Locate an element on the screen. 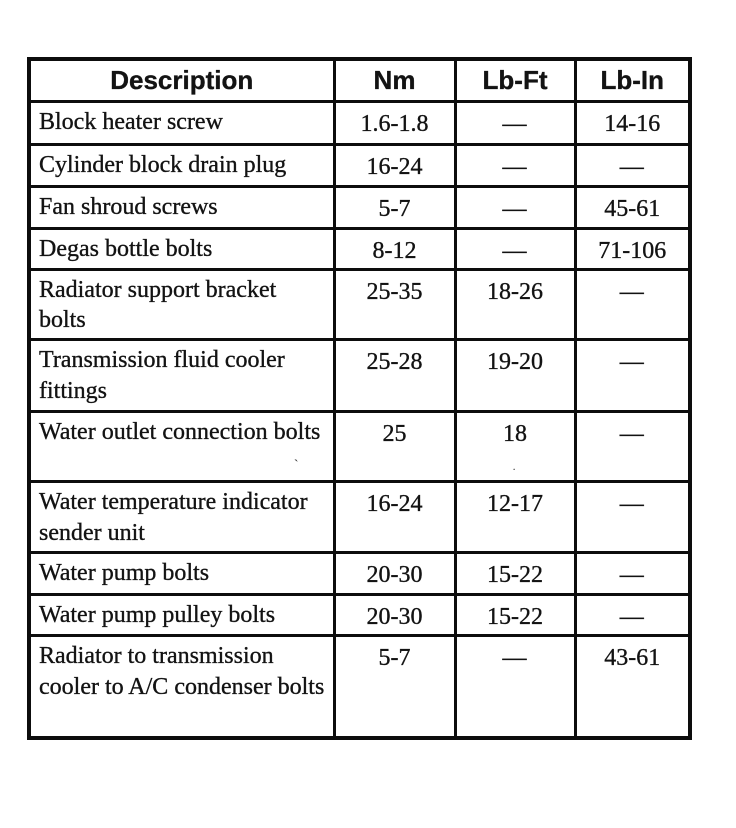  table-row: Water pump pulley bolts 20-30 15-22 — is located at coordinates (359, 614).